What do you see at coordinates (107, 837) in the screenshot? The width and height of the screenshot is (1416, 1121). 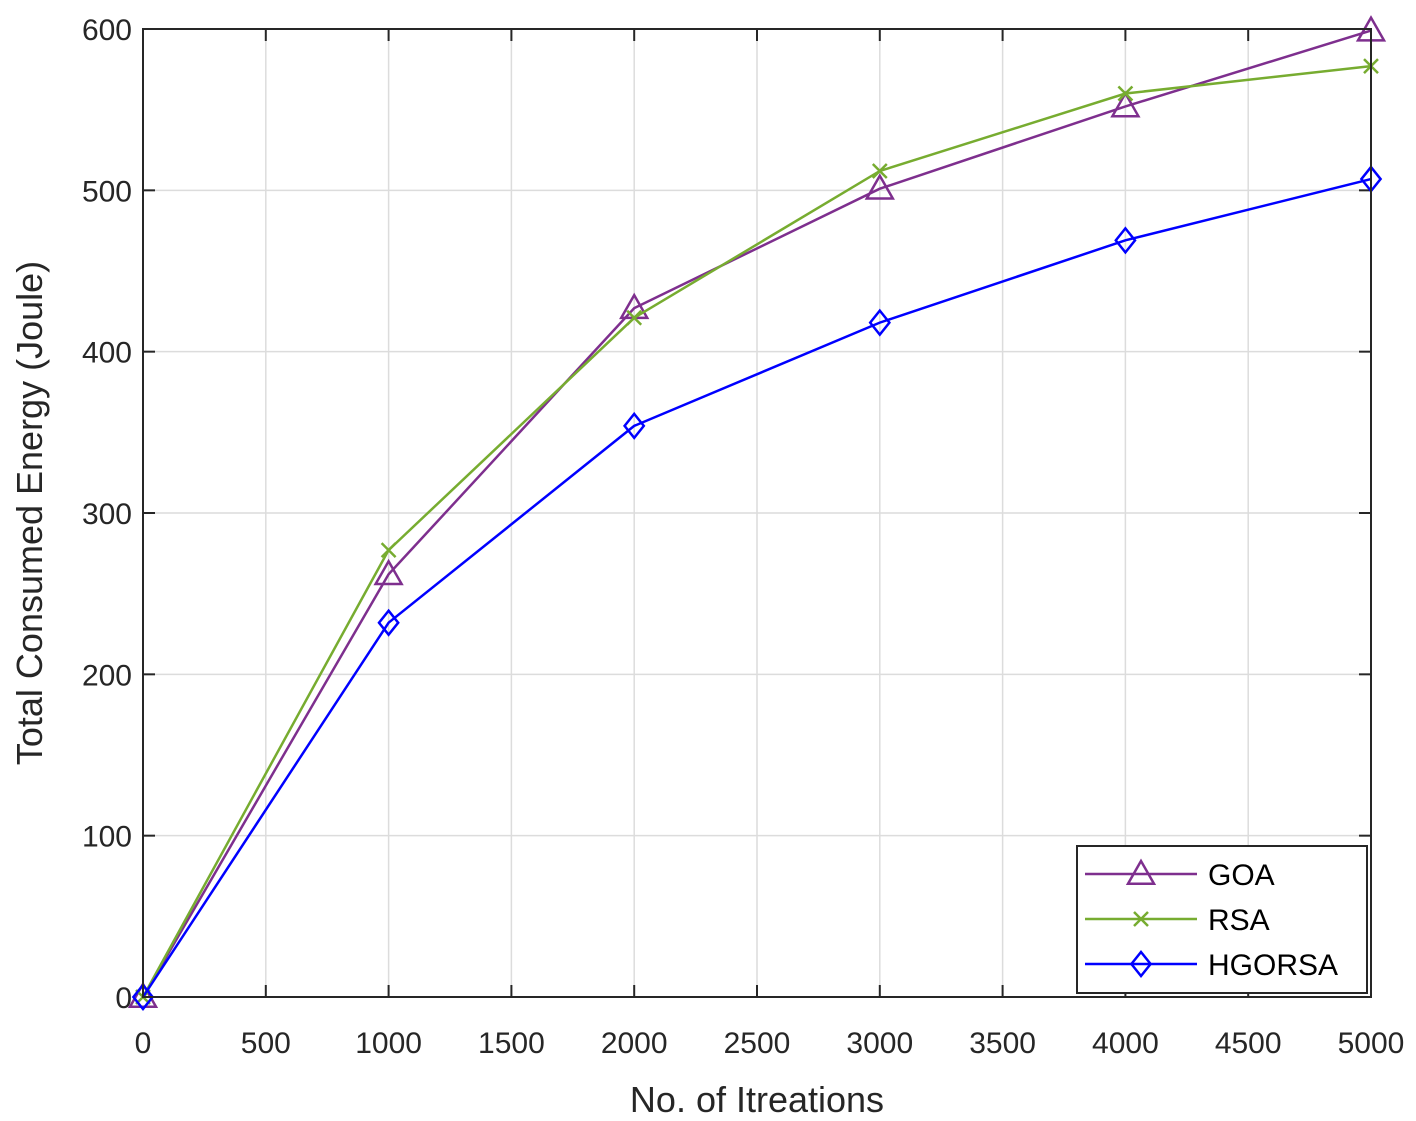 I see `y-tick-label: 100` at bounding box center [107, 837].